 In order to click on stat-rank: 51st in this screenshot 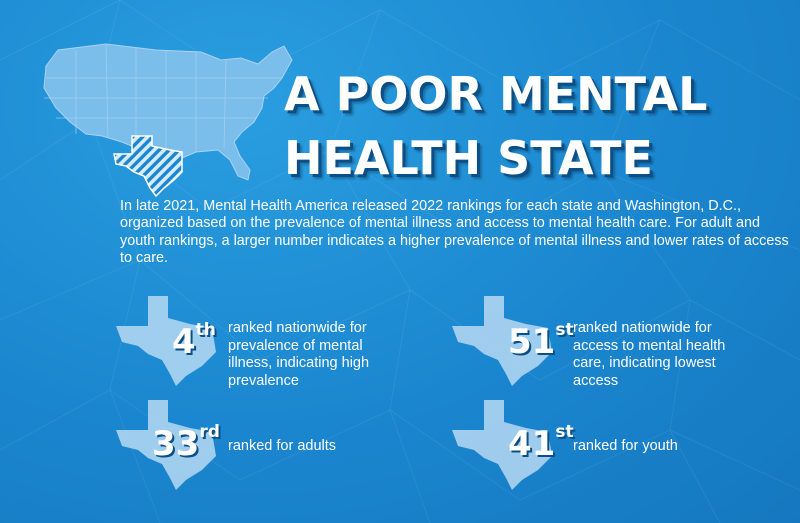, I will do `click(541, 341)`.